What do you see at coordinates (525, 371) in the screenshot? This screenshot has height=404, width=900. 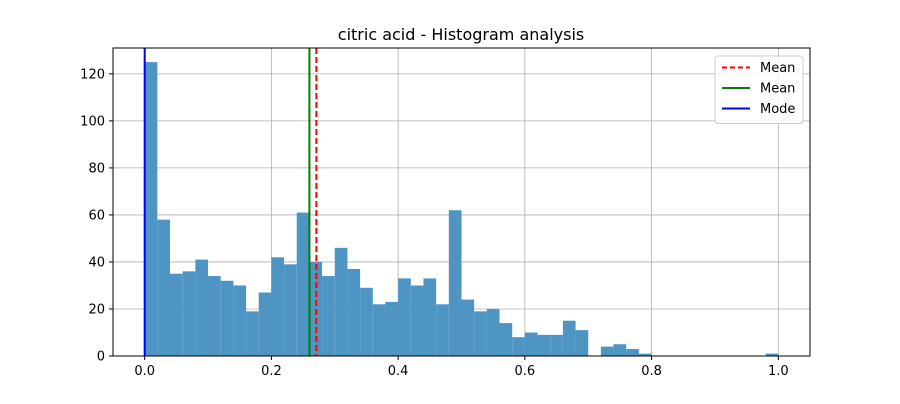 I see `x-tick-label: 0.6` at bounding box center [525, 371].